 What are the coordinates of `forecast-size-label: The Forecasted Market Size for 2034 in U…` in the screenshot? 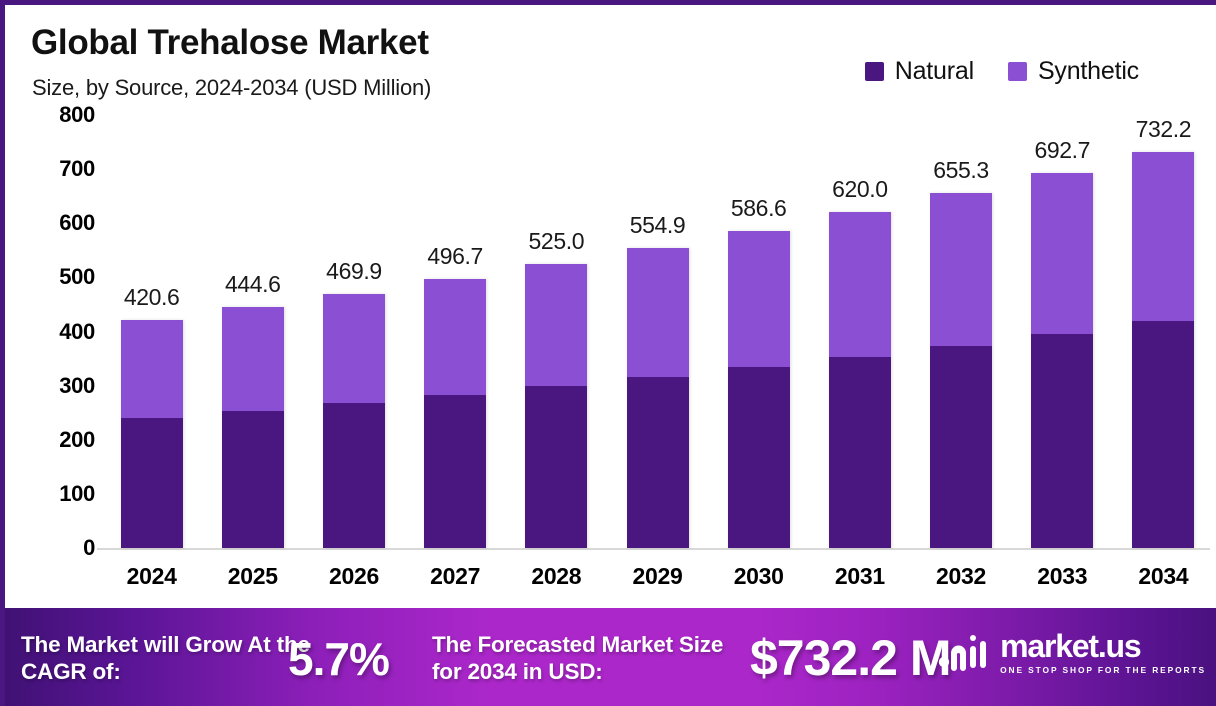 It's located at (578, 658).